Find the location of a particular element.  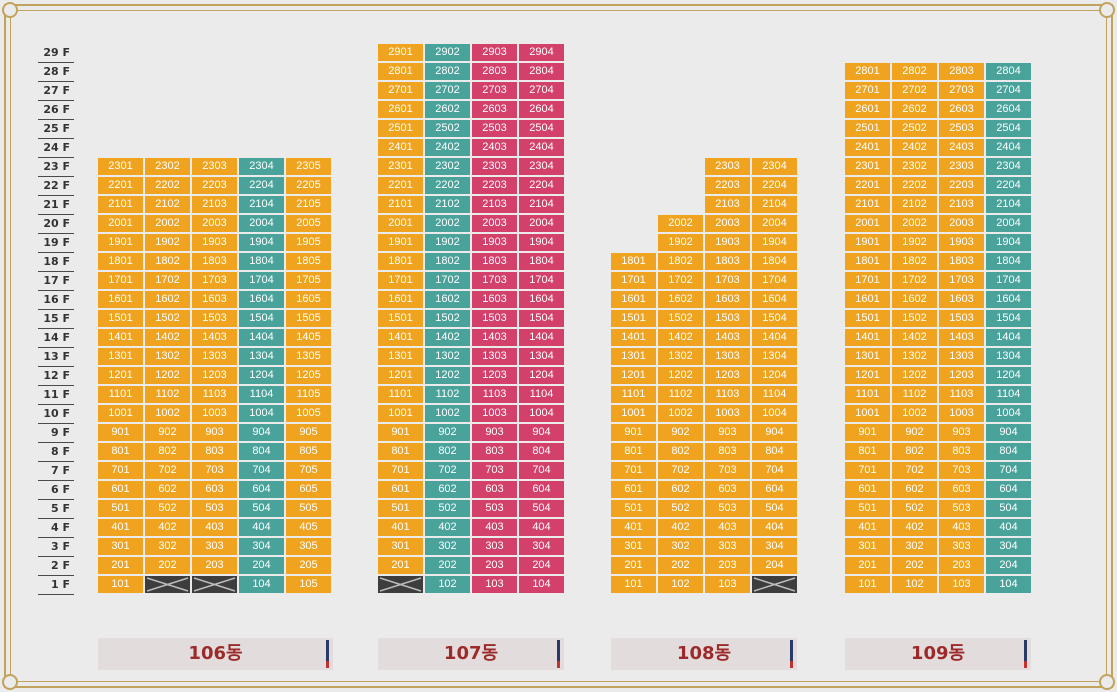

unit-cell: 802 is located at coordinates (680, 451).